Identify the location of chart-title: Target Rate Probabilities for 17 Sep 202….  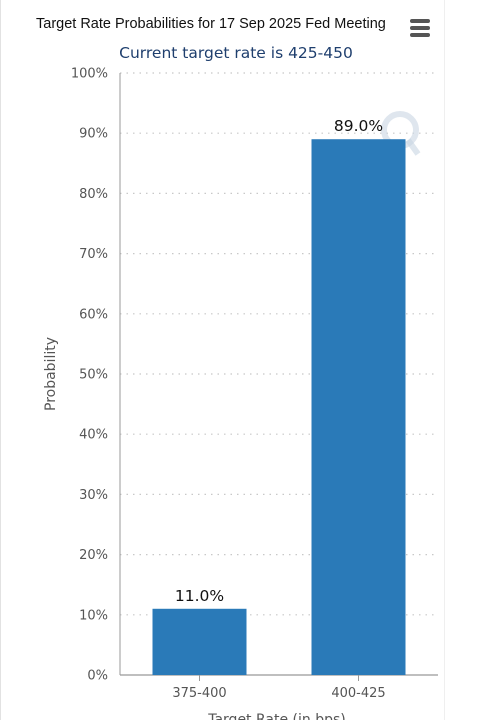
(211, 24).